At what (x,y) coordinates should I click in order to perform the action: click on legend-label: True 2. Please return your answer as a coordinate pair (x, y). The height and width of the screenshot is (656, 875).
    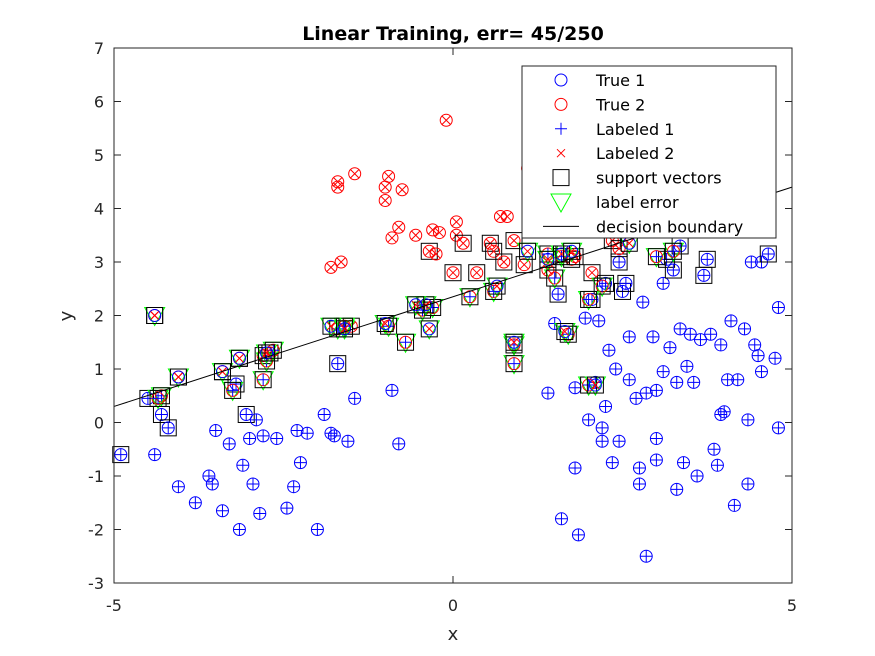
    Looking at the image, I should click on (620, 104).